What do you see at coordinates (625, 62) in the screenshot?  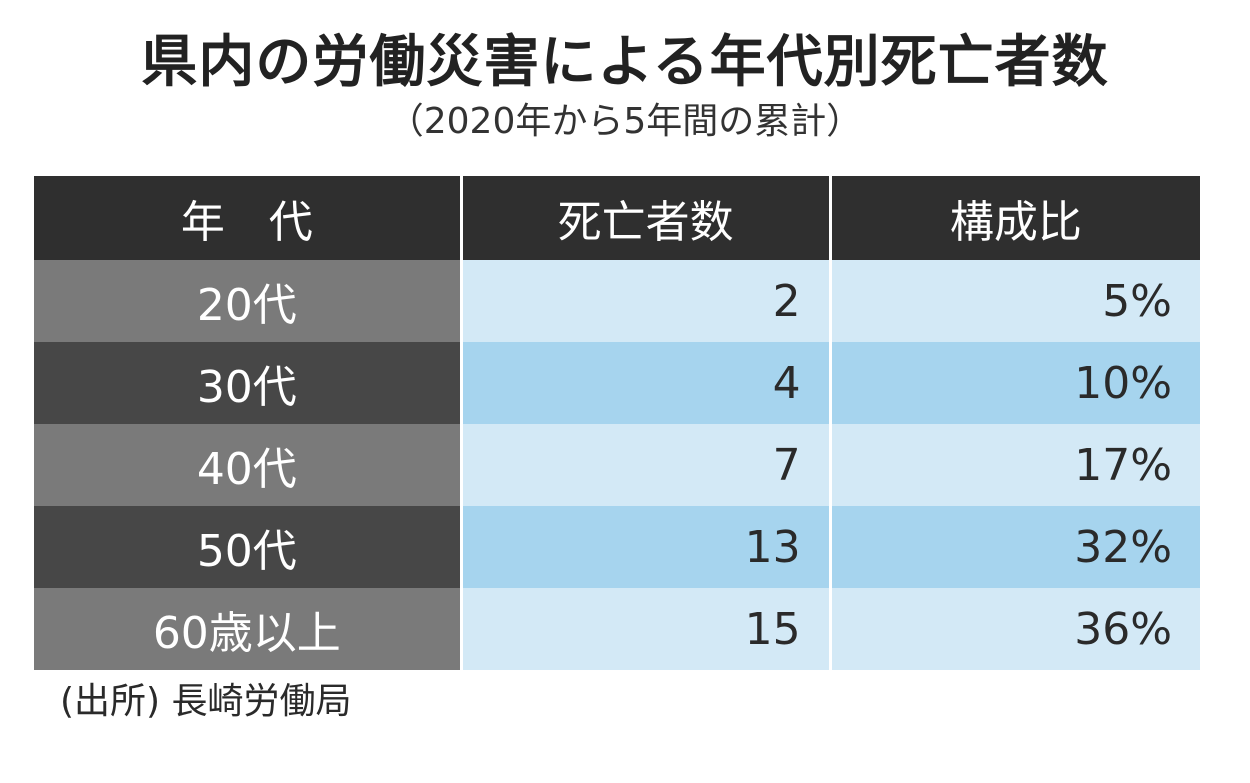 I see `chart-title: 県内の労働災害による年代別死亡者数` at bounding box center [625, 62].